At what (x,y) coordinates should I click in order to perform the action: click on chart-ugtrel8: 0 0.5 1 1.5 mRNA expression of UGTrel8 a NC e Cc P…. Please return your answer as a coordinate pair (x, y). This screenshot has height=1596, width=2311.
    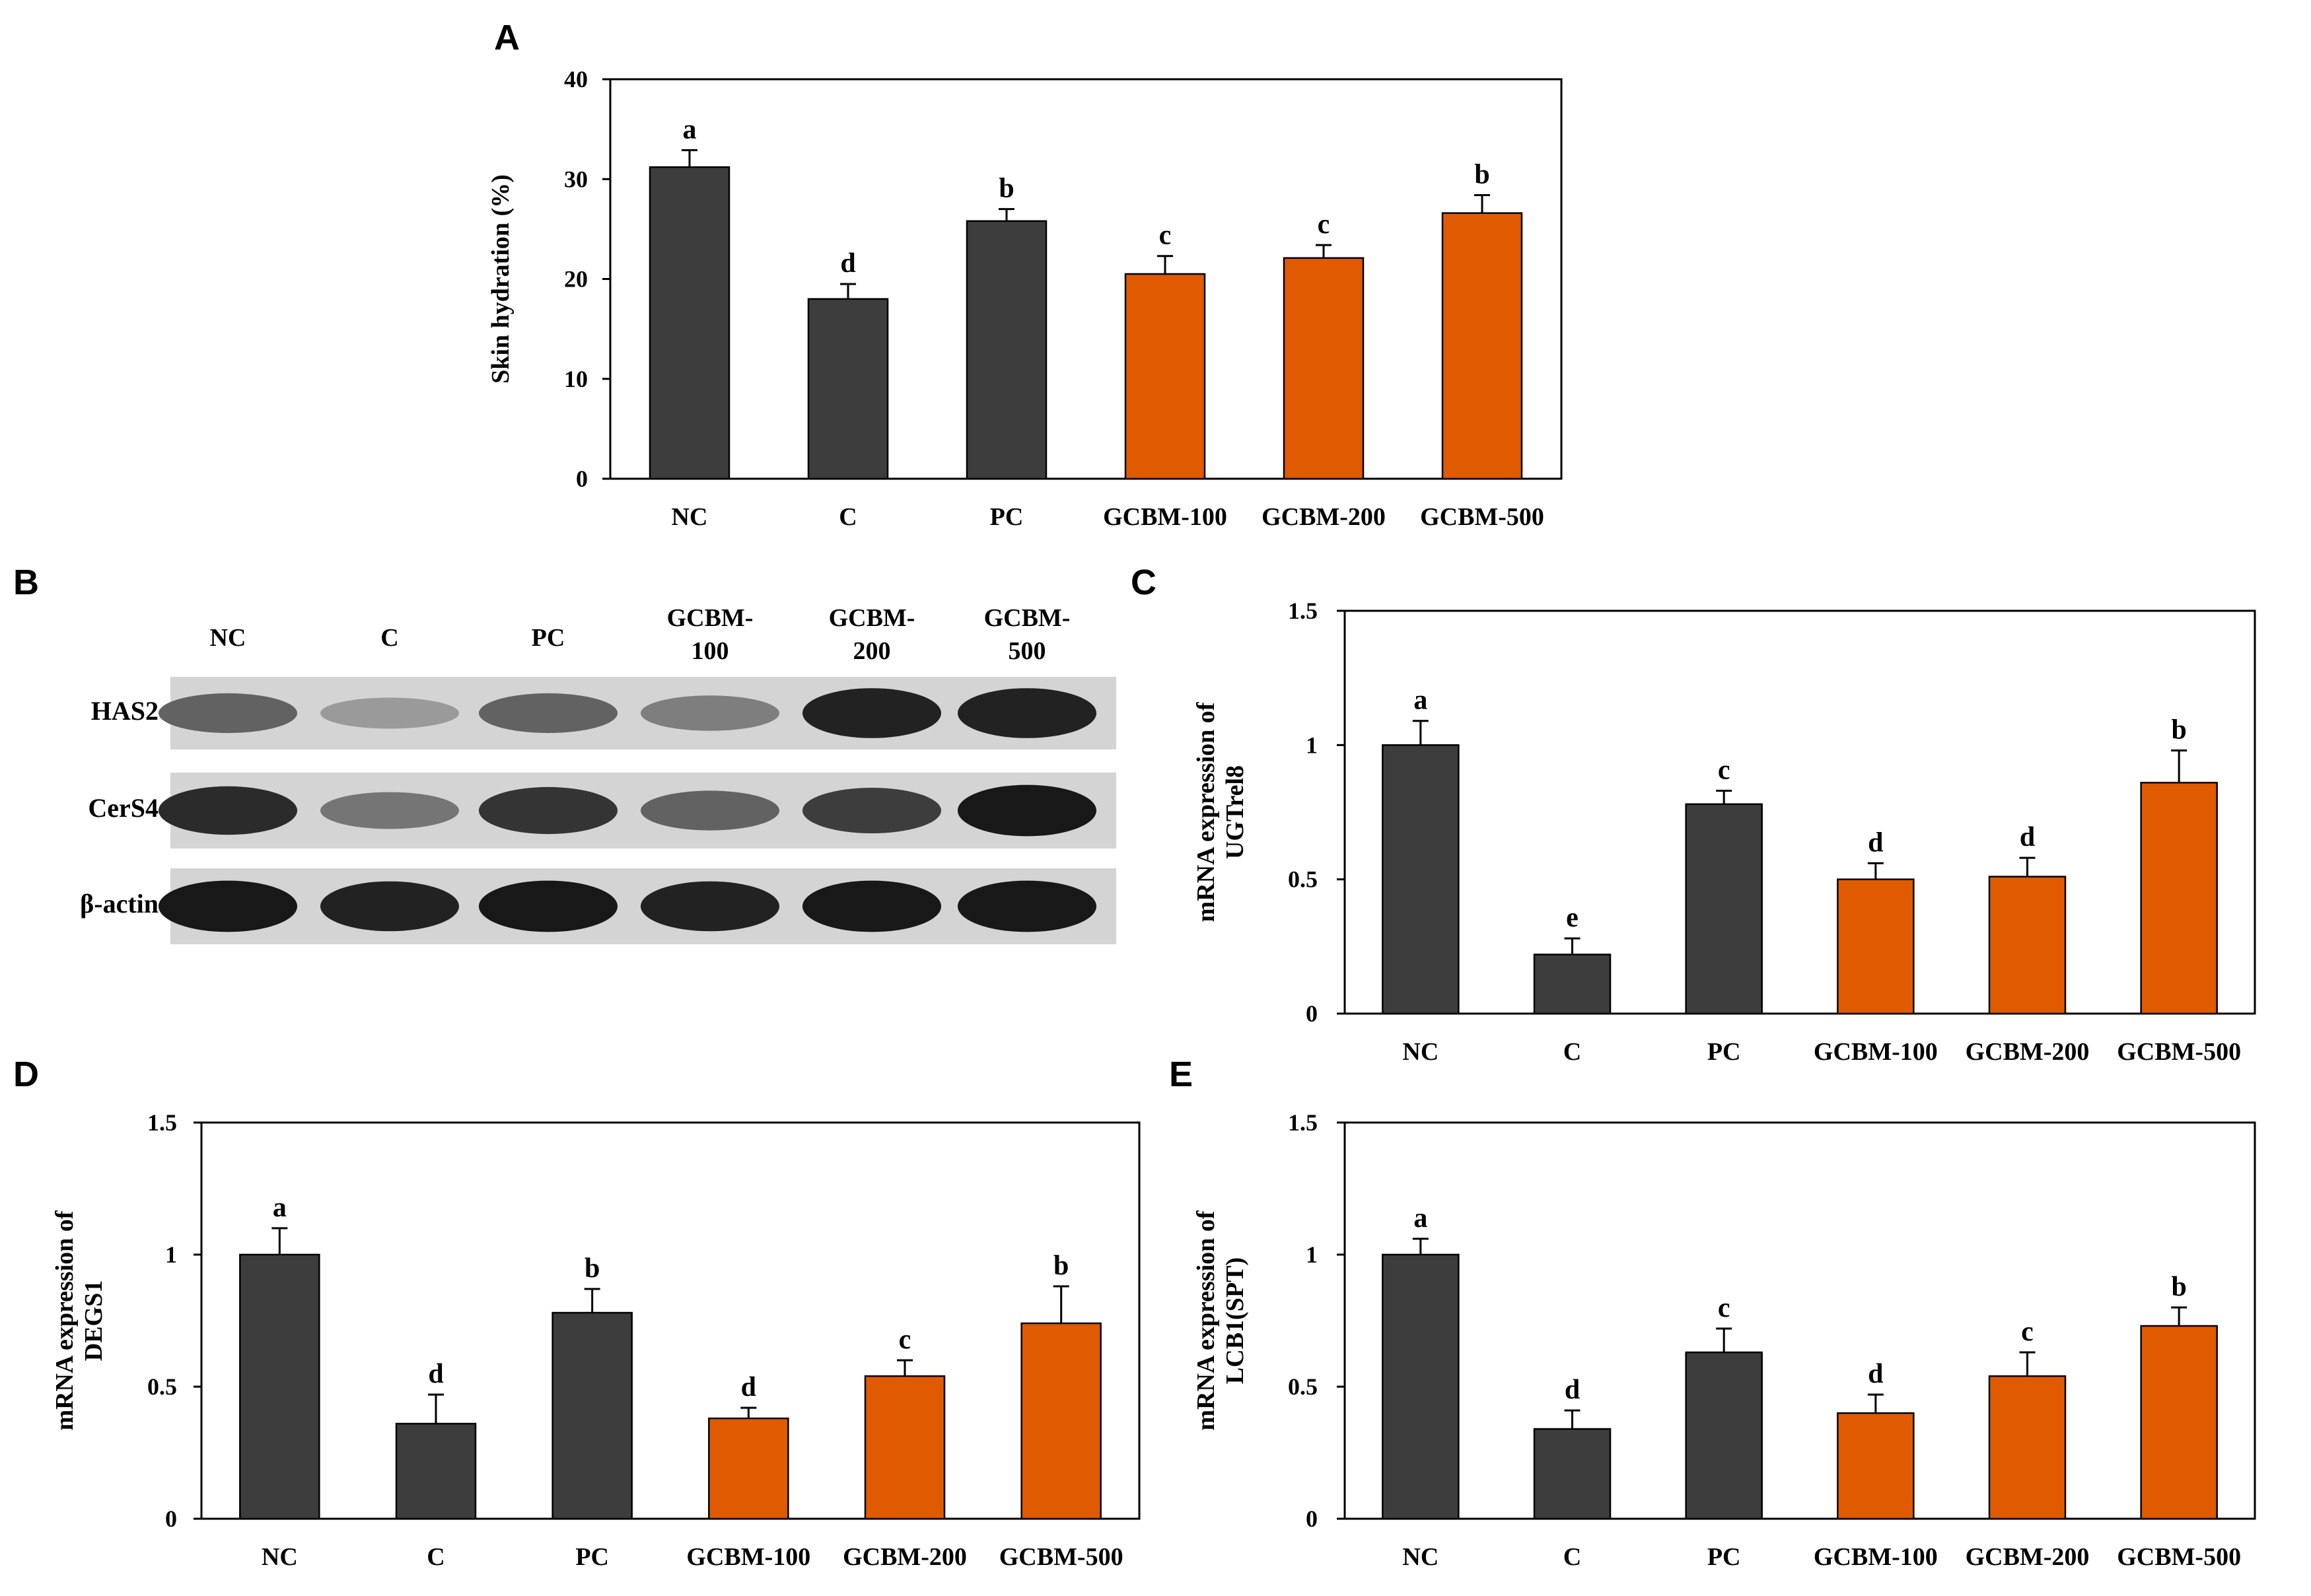
    Looking at the image, I should click on (1724, 832).